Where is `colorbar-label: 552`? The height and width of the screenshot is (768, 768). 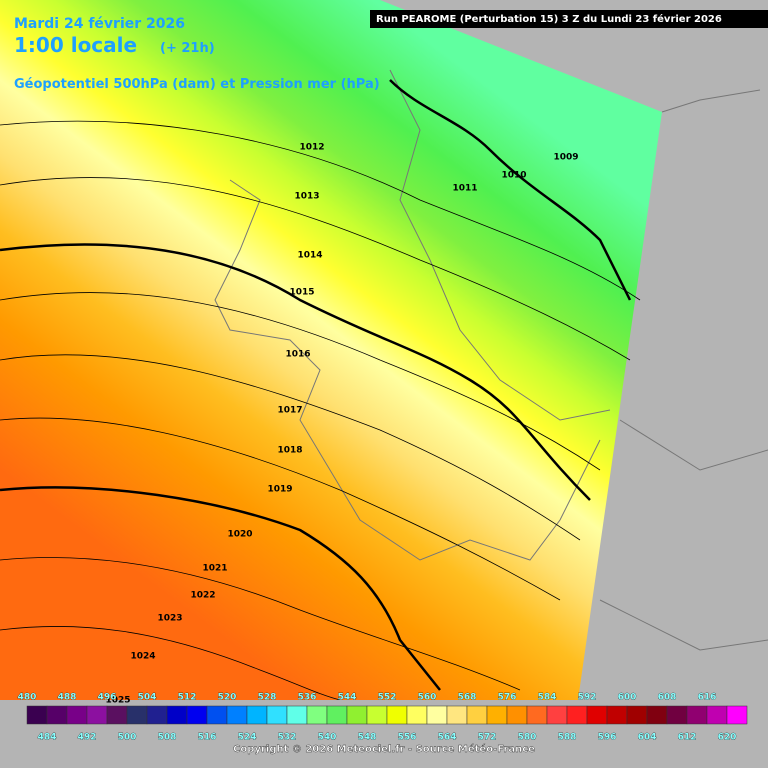
colorbar-label: 552 is located at coordinates (387, 698).